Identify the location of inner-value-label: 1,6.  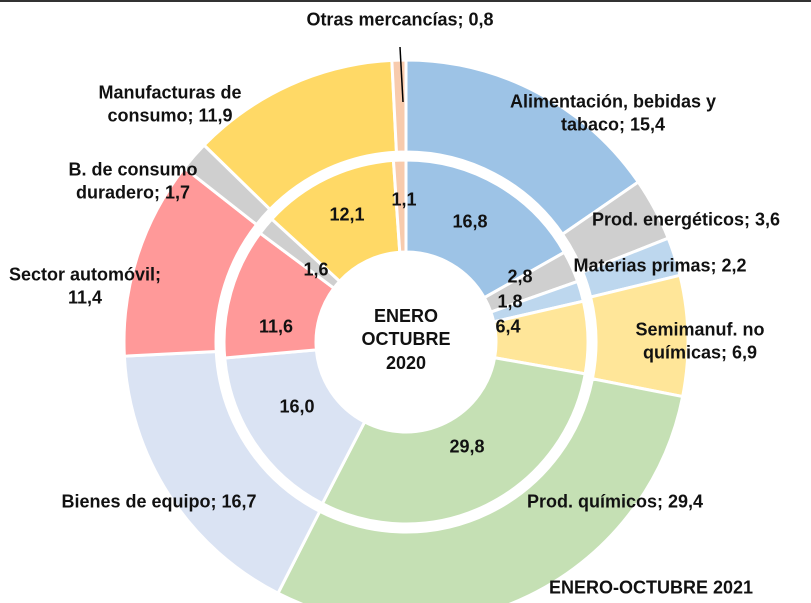
(316, 269).